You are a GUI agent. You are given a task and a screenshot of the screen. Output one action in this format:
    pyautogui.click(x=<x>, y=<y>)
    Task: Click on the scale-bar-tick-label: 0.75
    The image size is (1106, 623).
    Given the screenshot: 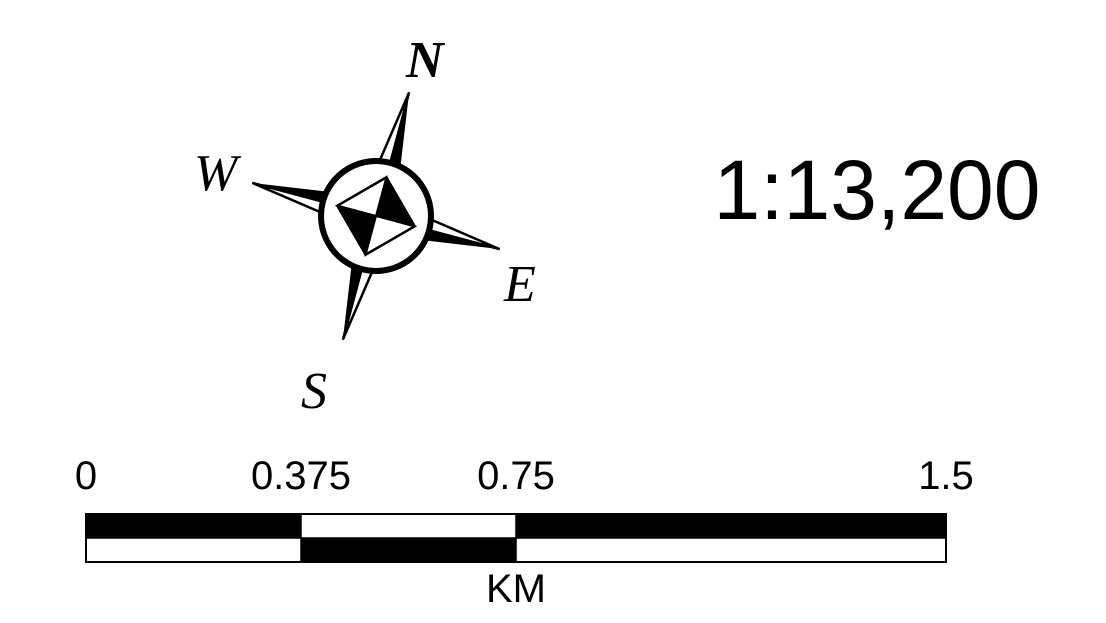 What is the action you would take?
    pyautogui.click(x=516, y=476)
    